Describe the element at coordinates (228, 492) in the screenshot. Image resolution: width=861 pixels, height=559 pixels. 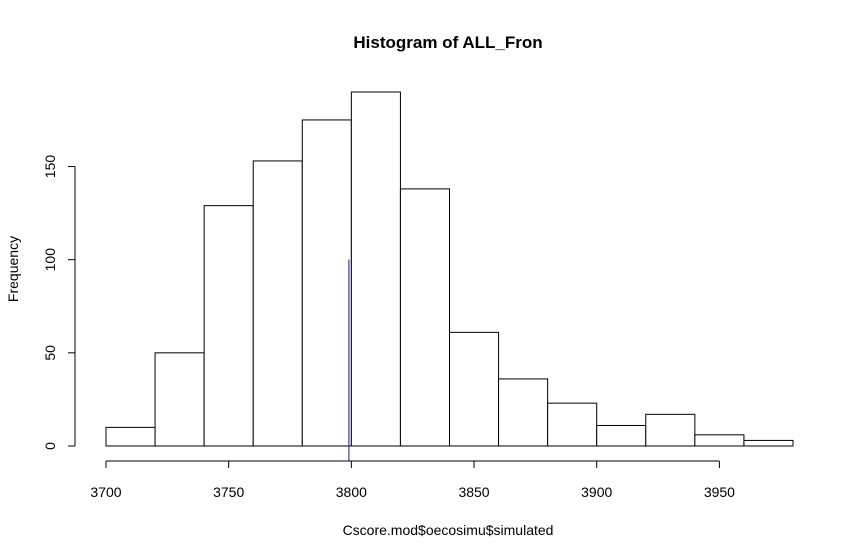
I see `x-tick-label: 3750` at that location.